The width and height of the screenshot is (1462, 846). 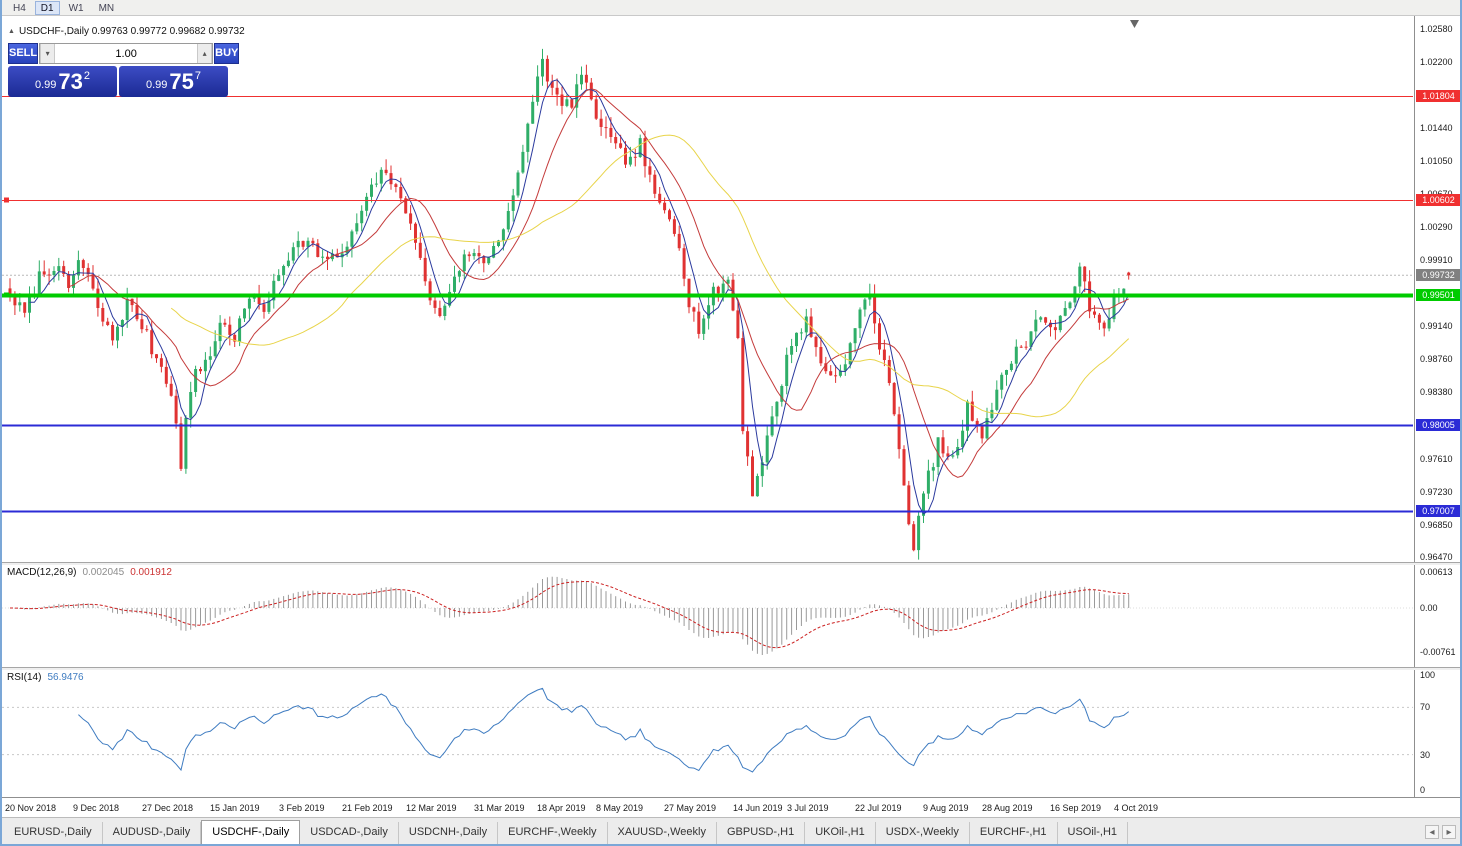 I want to click on price-tick: 1.00290, so click(x=1436, y=227).